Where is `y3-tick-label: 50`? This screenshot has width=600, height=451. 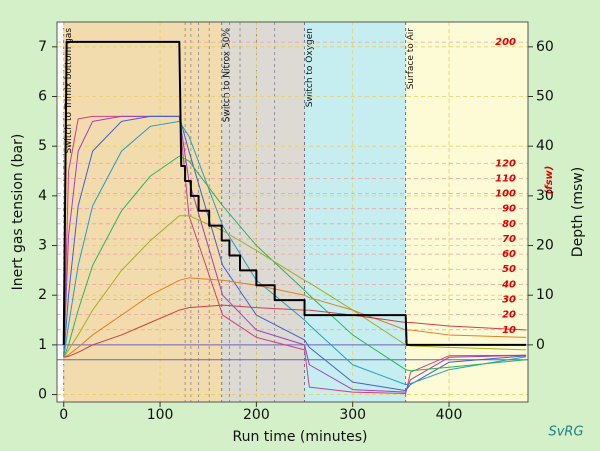
y3-tick-label: 50 is located at coordinates (509, 269).